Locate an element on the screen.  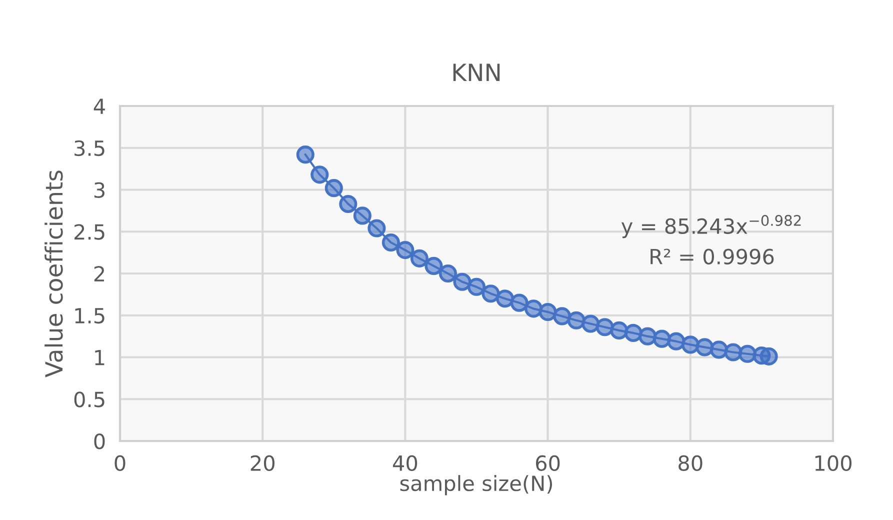
x-tick-label: 0 is located at coordinates (120, 463).